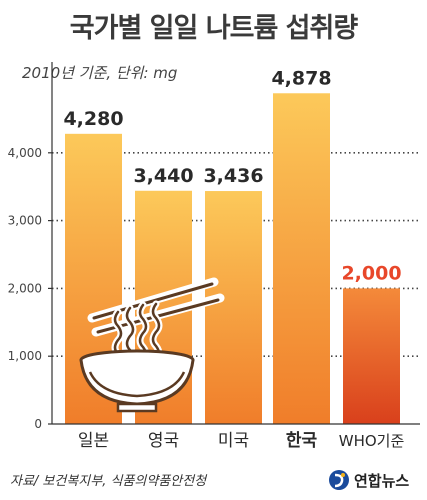 This screenshot has height=500, width=427. Describe the element at coordinates (302, 441) in the screenshot. I see `category-label: 한국` at that location.